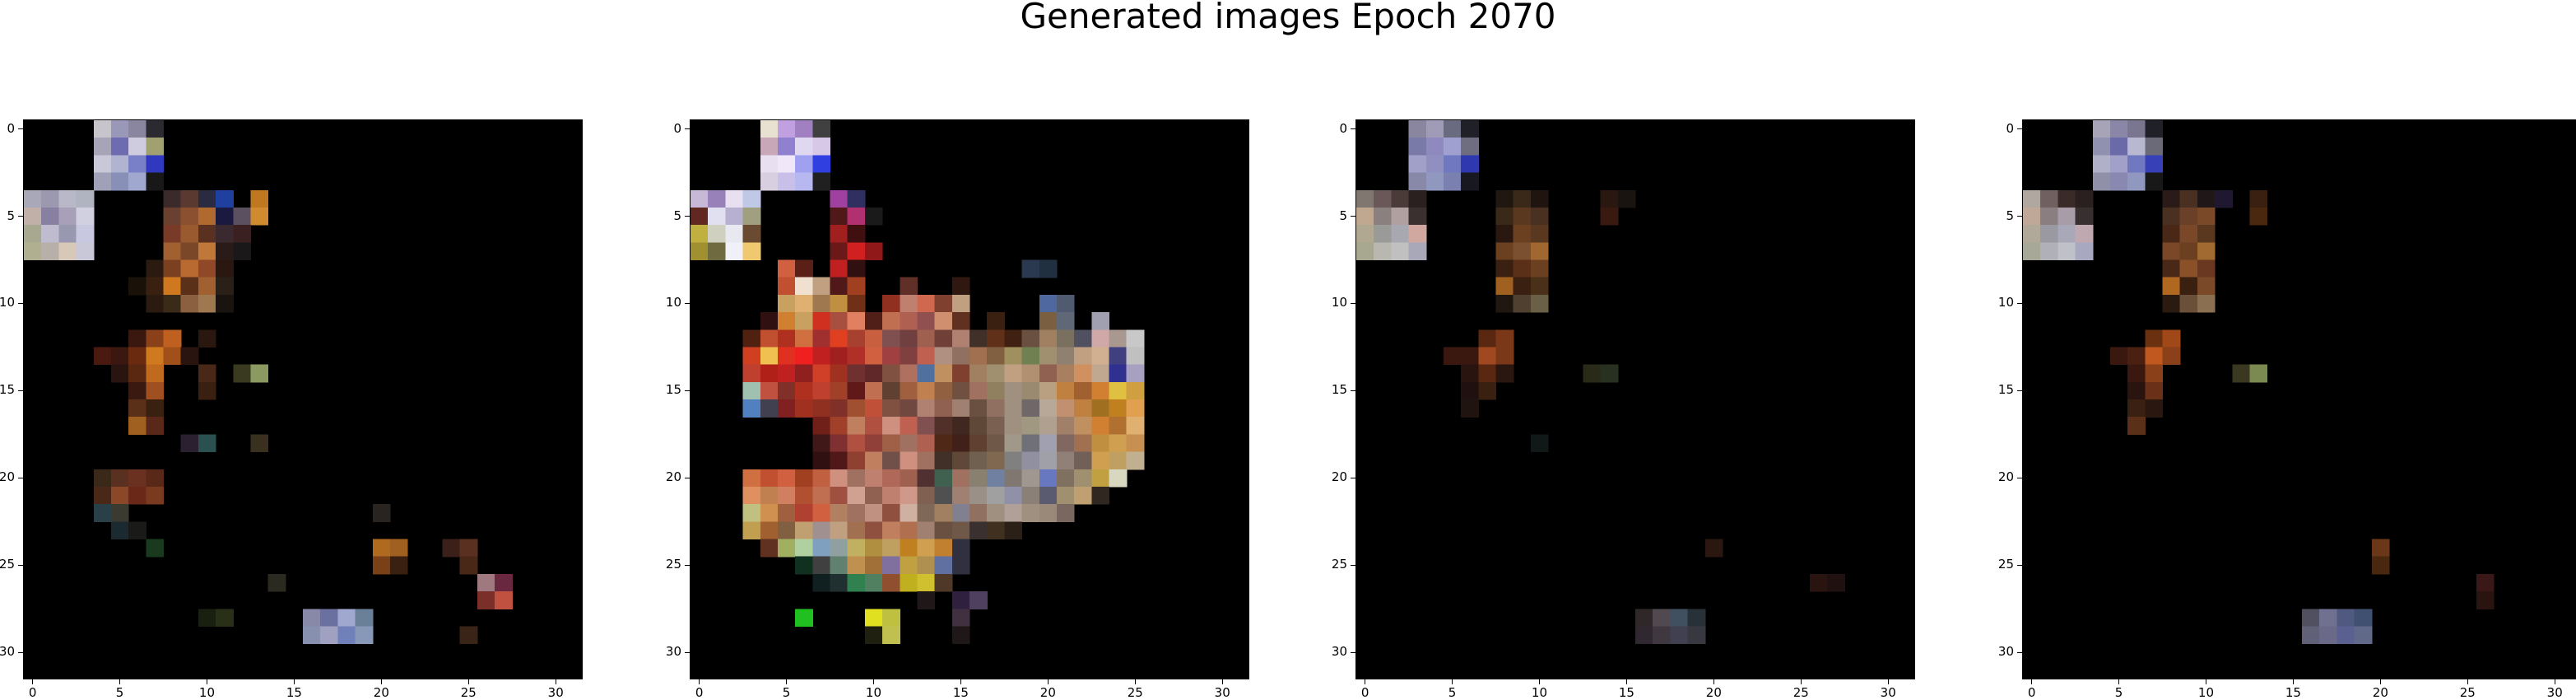  I want to click on y-tick-label: 10, so click(673, 302).